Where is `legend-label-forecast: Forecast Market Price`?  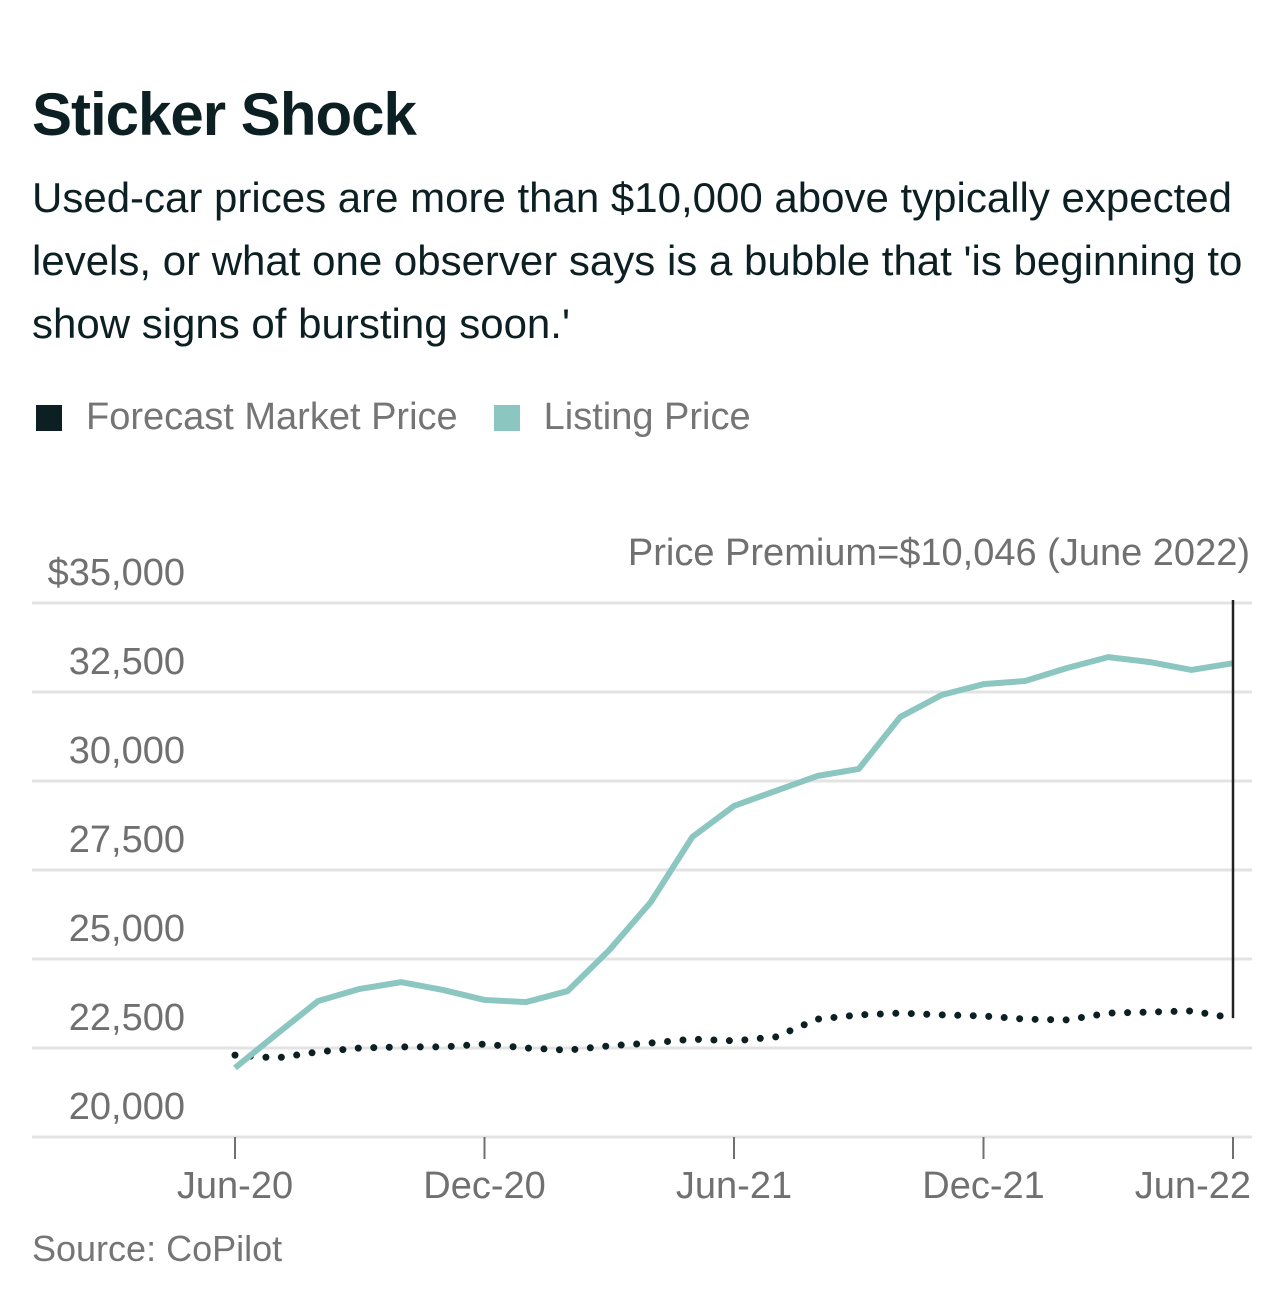 legend-label-forecast: Forecast Market Price is located at coordinates (272, 417).